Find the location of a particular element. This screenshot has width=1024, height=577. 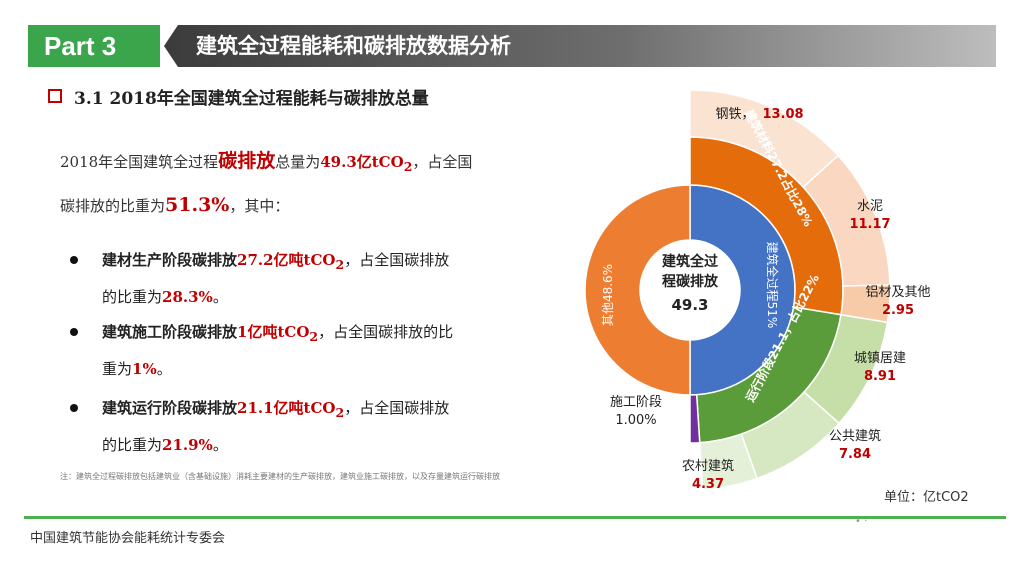

part-label: Part 3 is located at coordinates (94, 46).